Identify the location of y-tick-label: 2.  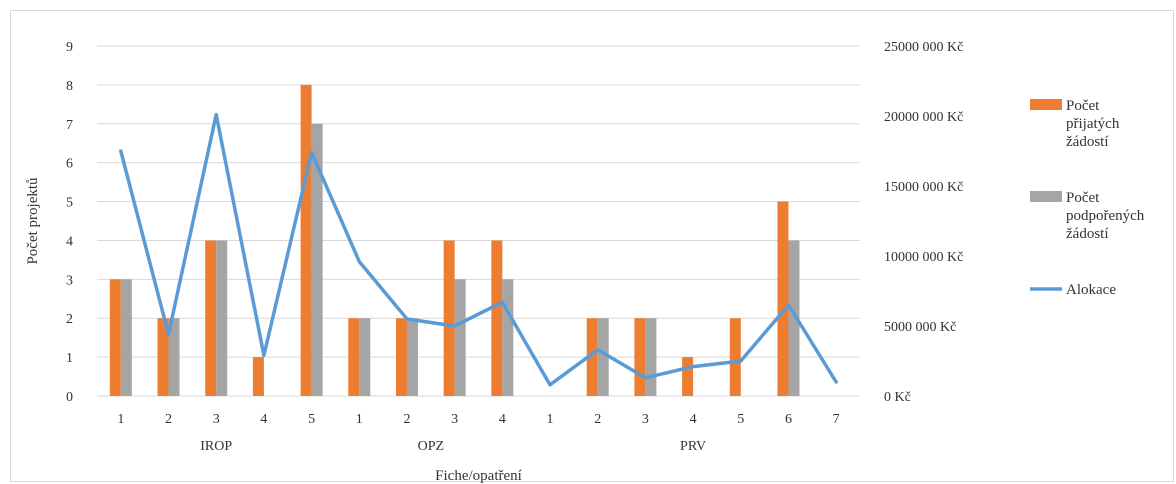
(69, 319).